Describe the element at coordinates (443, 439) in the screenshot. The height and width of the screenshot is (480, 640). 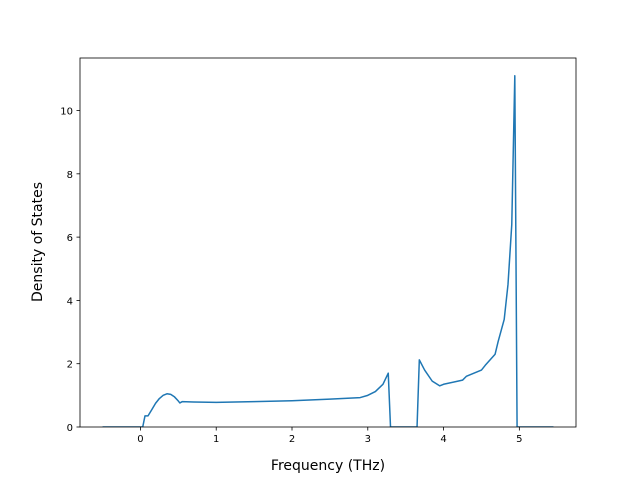
I see `x-tick-label: 4` at that location.